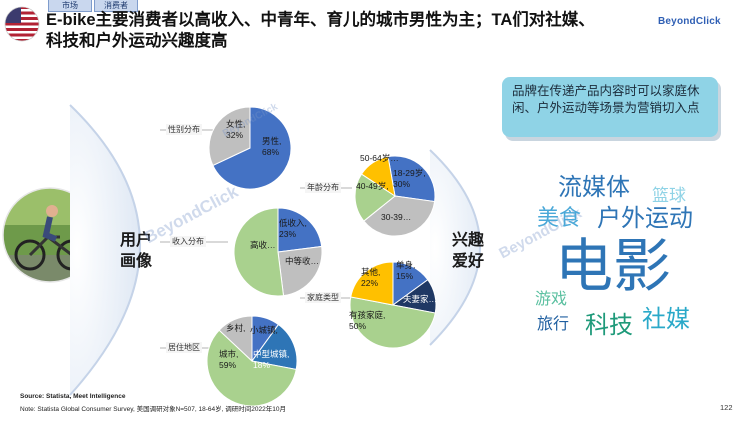  What do you see at coordinates (235, 124) in the screenshot?
I see `pie-gender-label-1: 女性,` at bounding box center [235, 124].